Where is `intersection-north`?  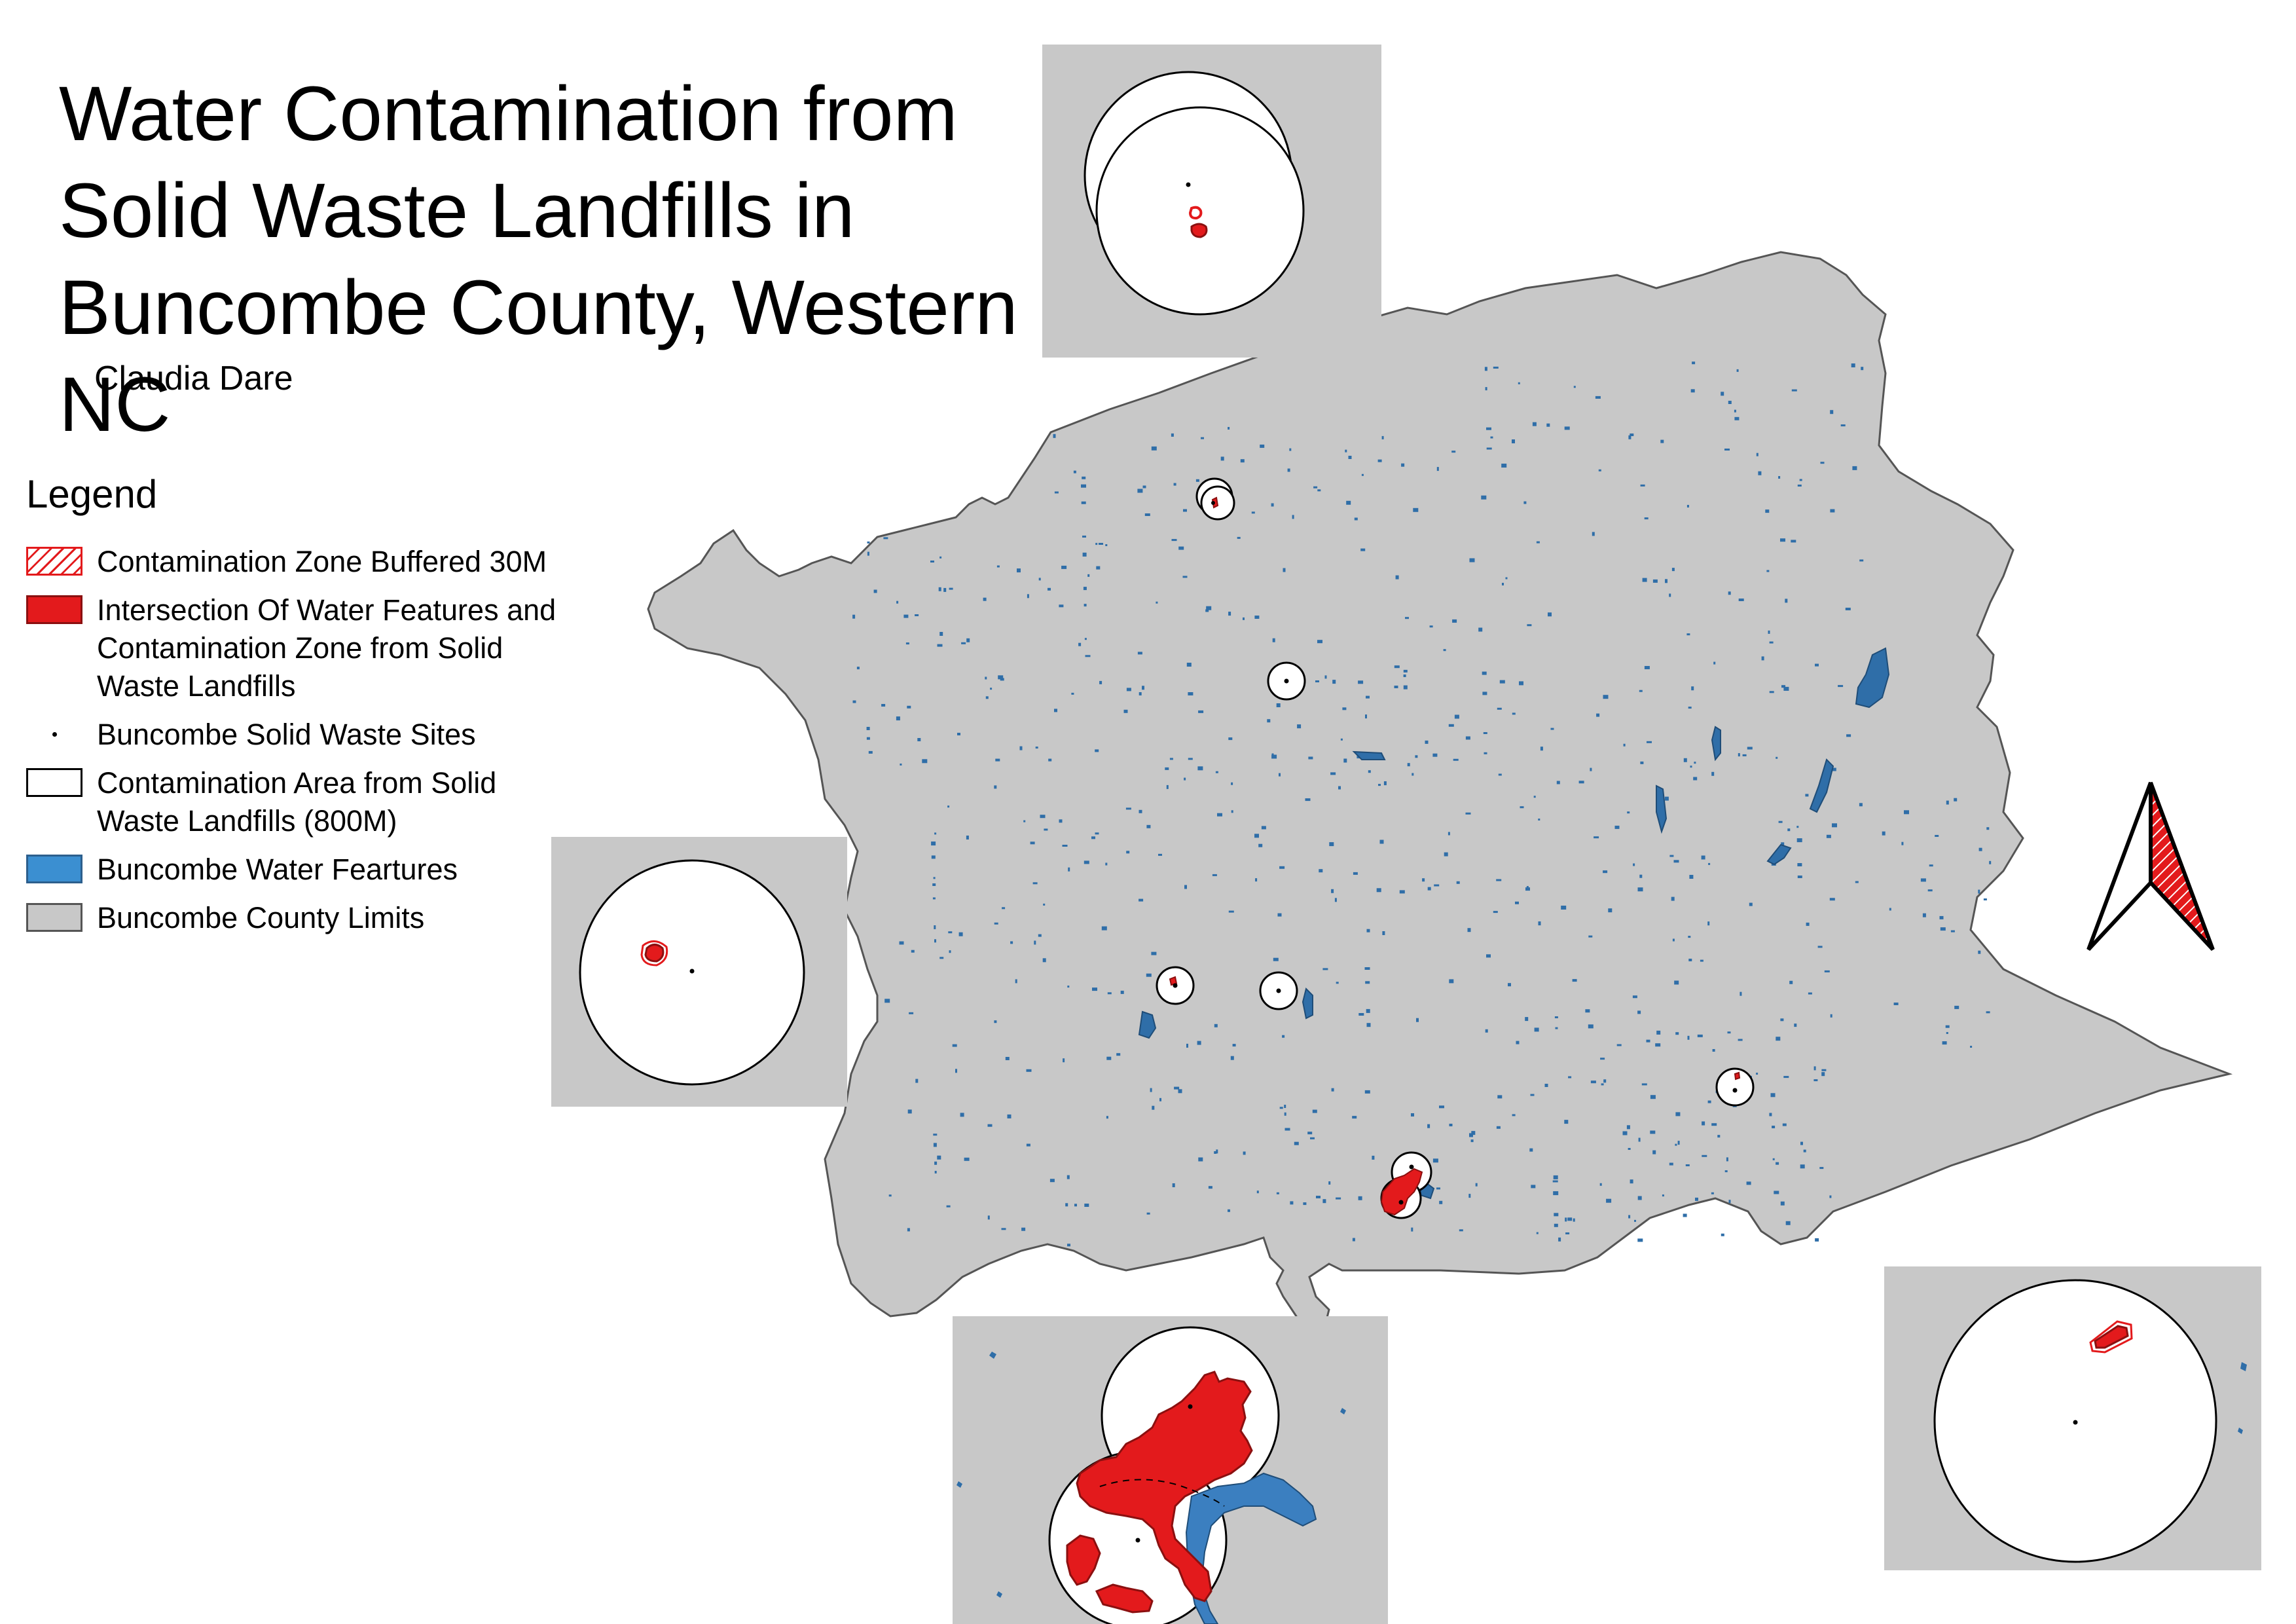
intersection-north is located at coordinates (1215, 502).